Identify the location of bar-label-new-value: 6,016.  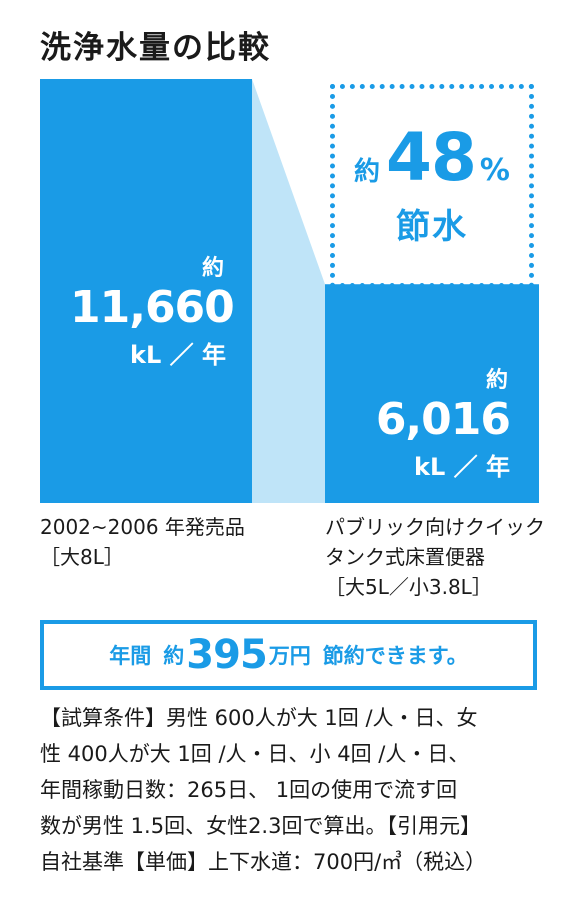
(443, 419).